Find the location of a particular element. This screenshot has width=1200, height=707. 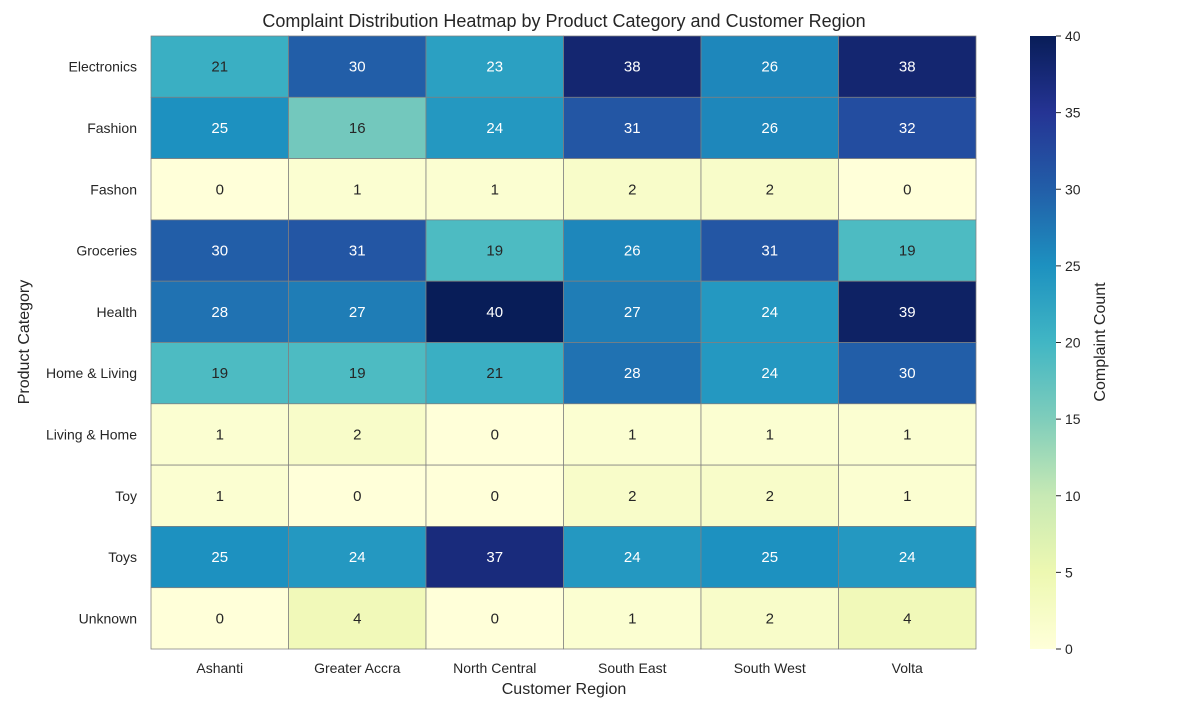

colorbar-tick-label: 30 is located at coordinates (1073, 189).